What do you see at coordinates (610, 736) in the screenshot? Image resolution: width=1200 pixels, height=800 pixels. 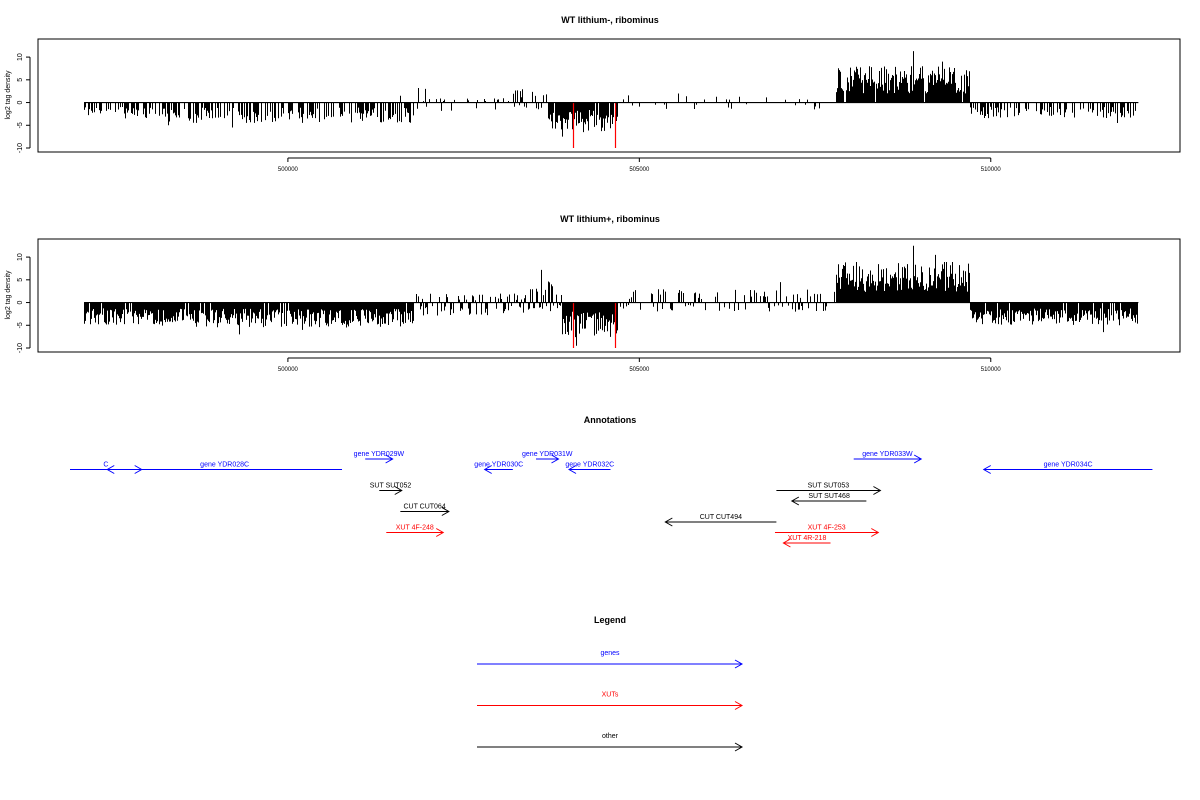 I see `legend-label: other` at bounding box center [610, 736].